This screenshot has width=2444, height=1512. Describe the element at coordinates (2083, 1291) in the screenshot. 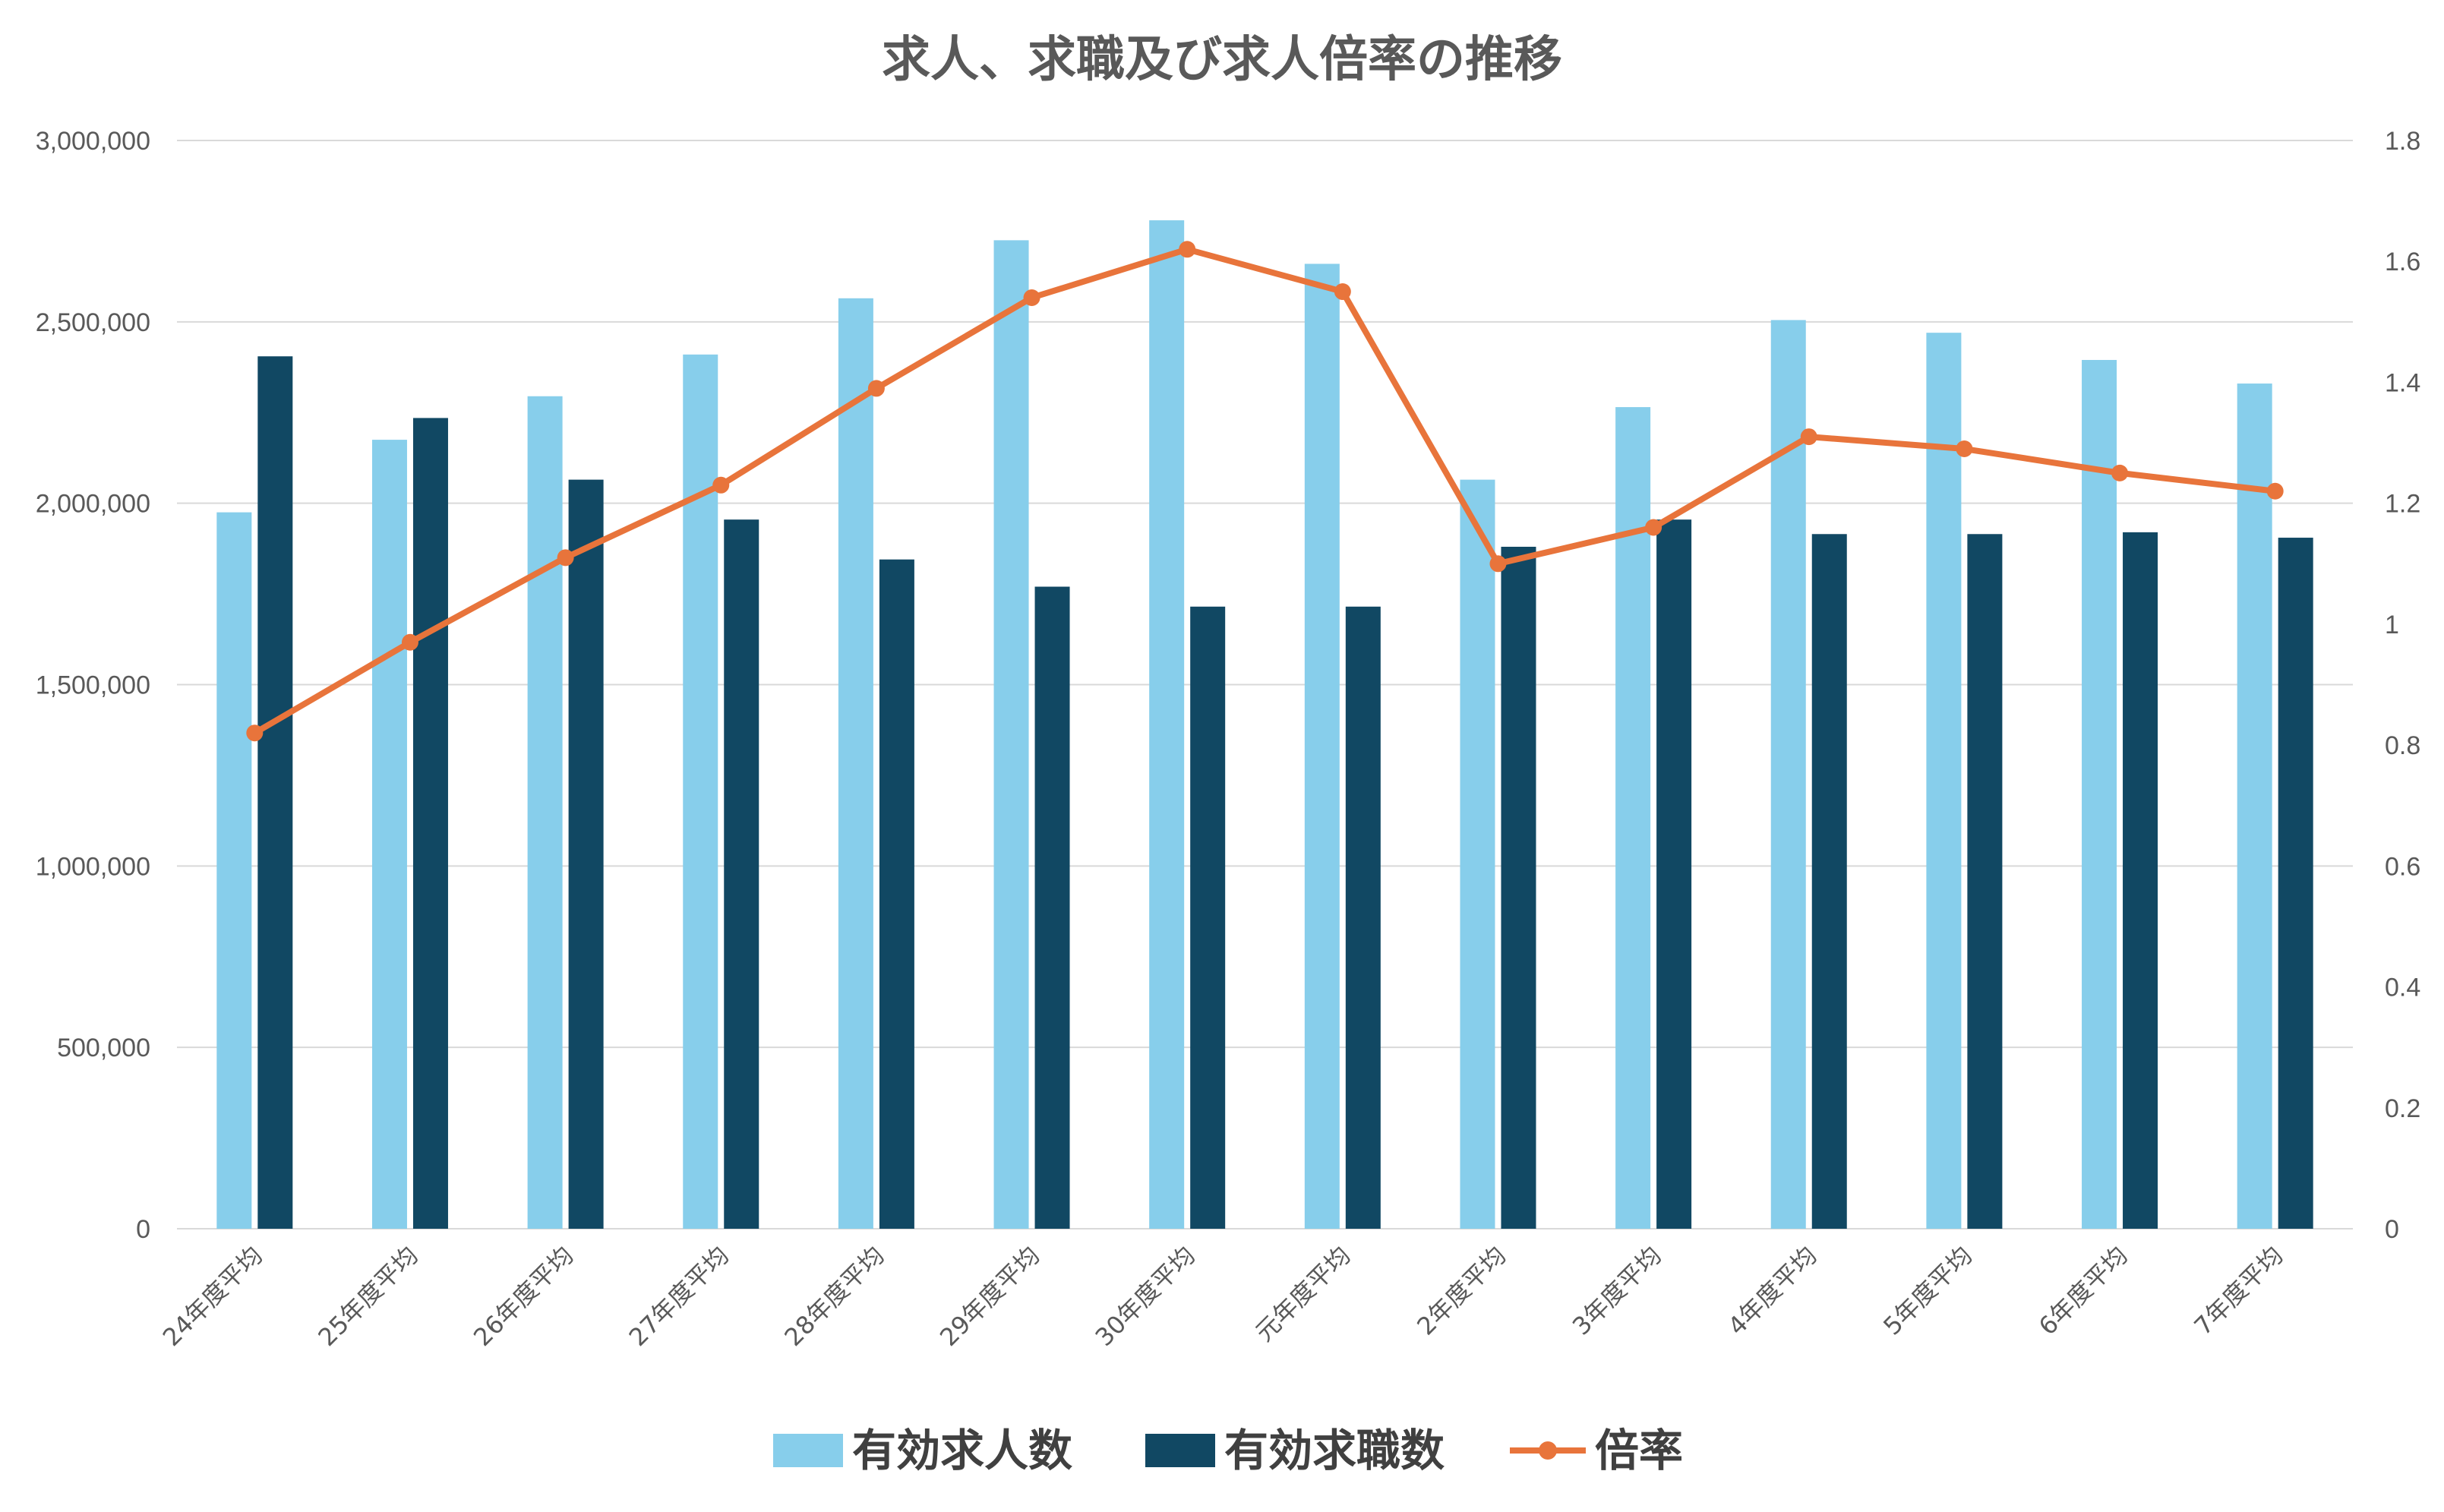

I see `category-label: 6年度平均` at that location.